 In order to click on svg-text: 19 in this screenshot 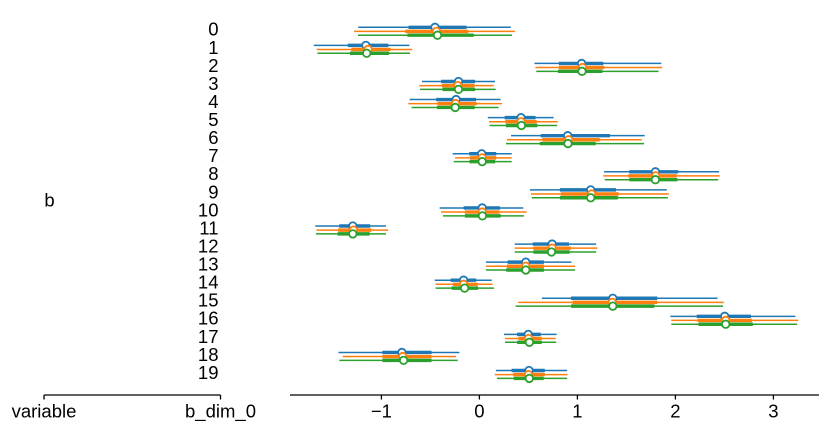, I will do `click(208, 372)`.